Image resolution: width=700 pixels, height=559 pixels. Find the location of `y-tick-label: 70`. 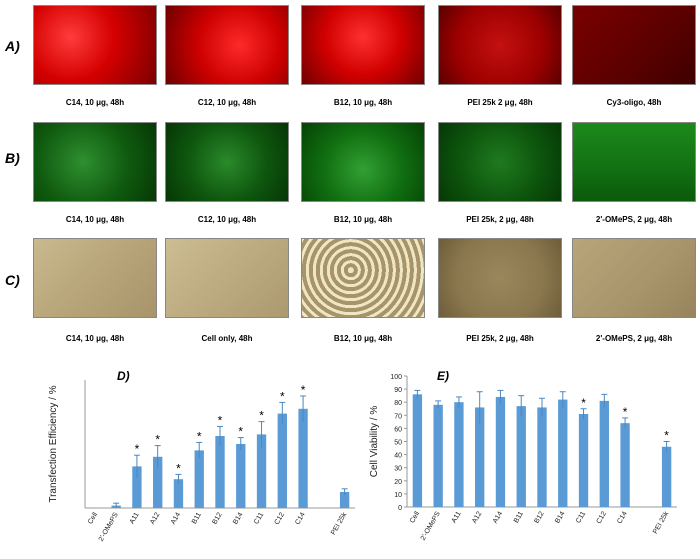

y-tick-label: 70 is located at coordinates (398, 416).